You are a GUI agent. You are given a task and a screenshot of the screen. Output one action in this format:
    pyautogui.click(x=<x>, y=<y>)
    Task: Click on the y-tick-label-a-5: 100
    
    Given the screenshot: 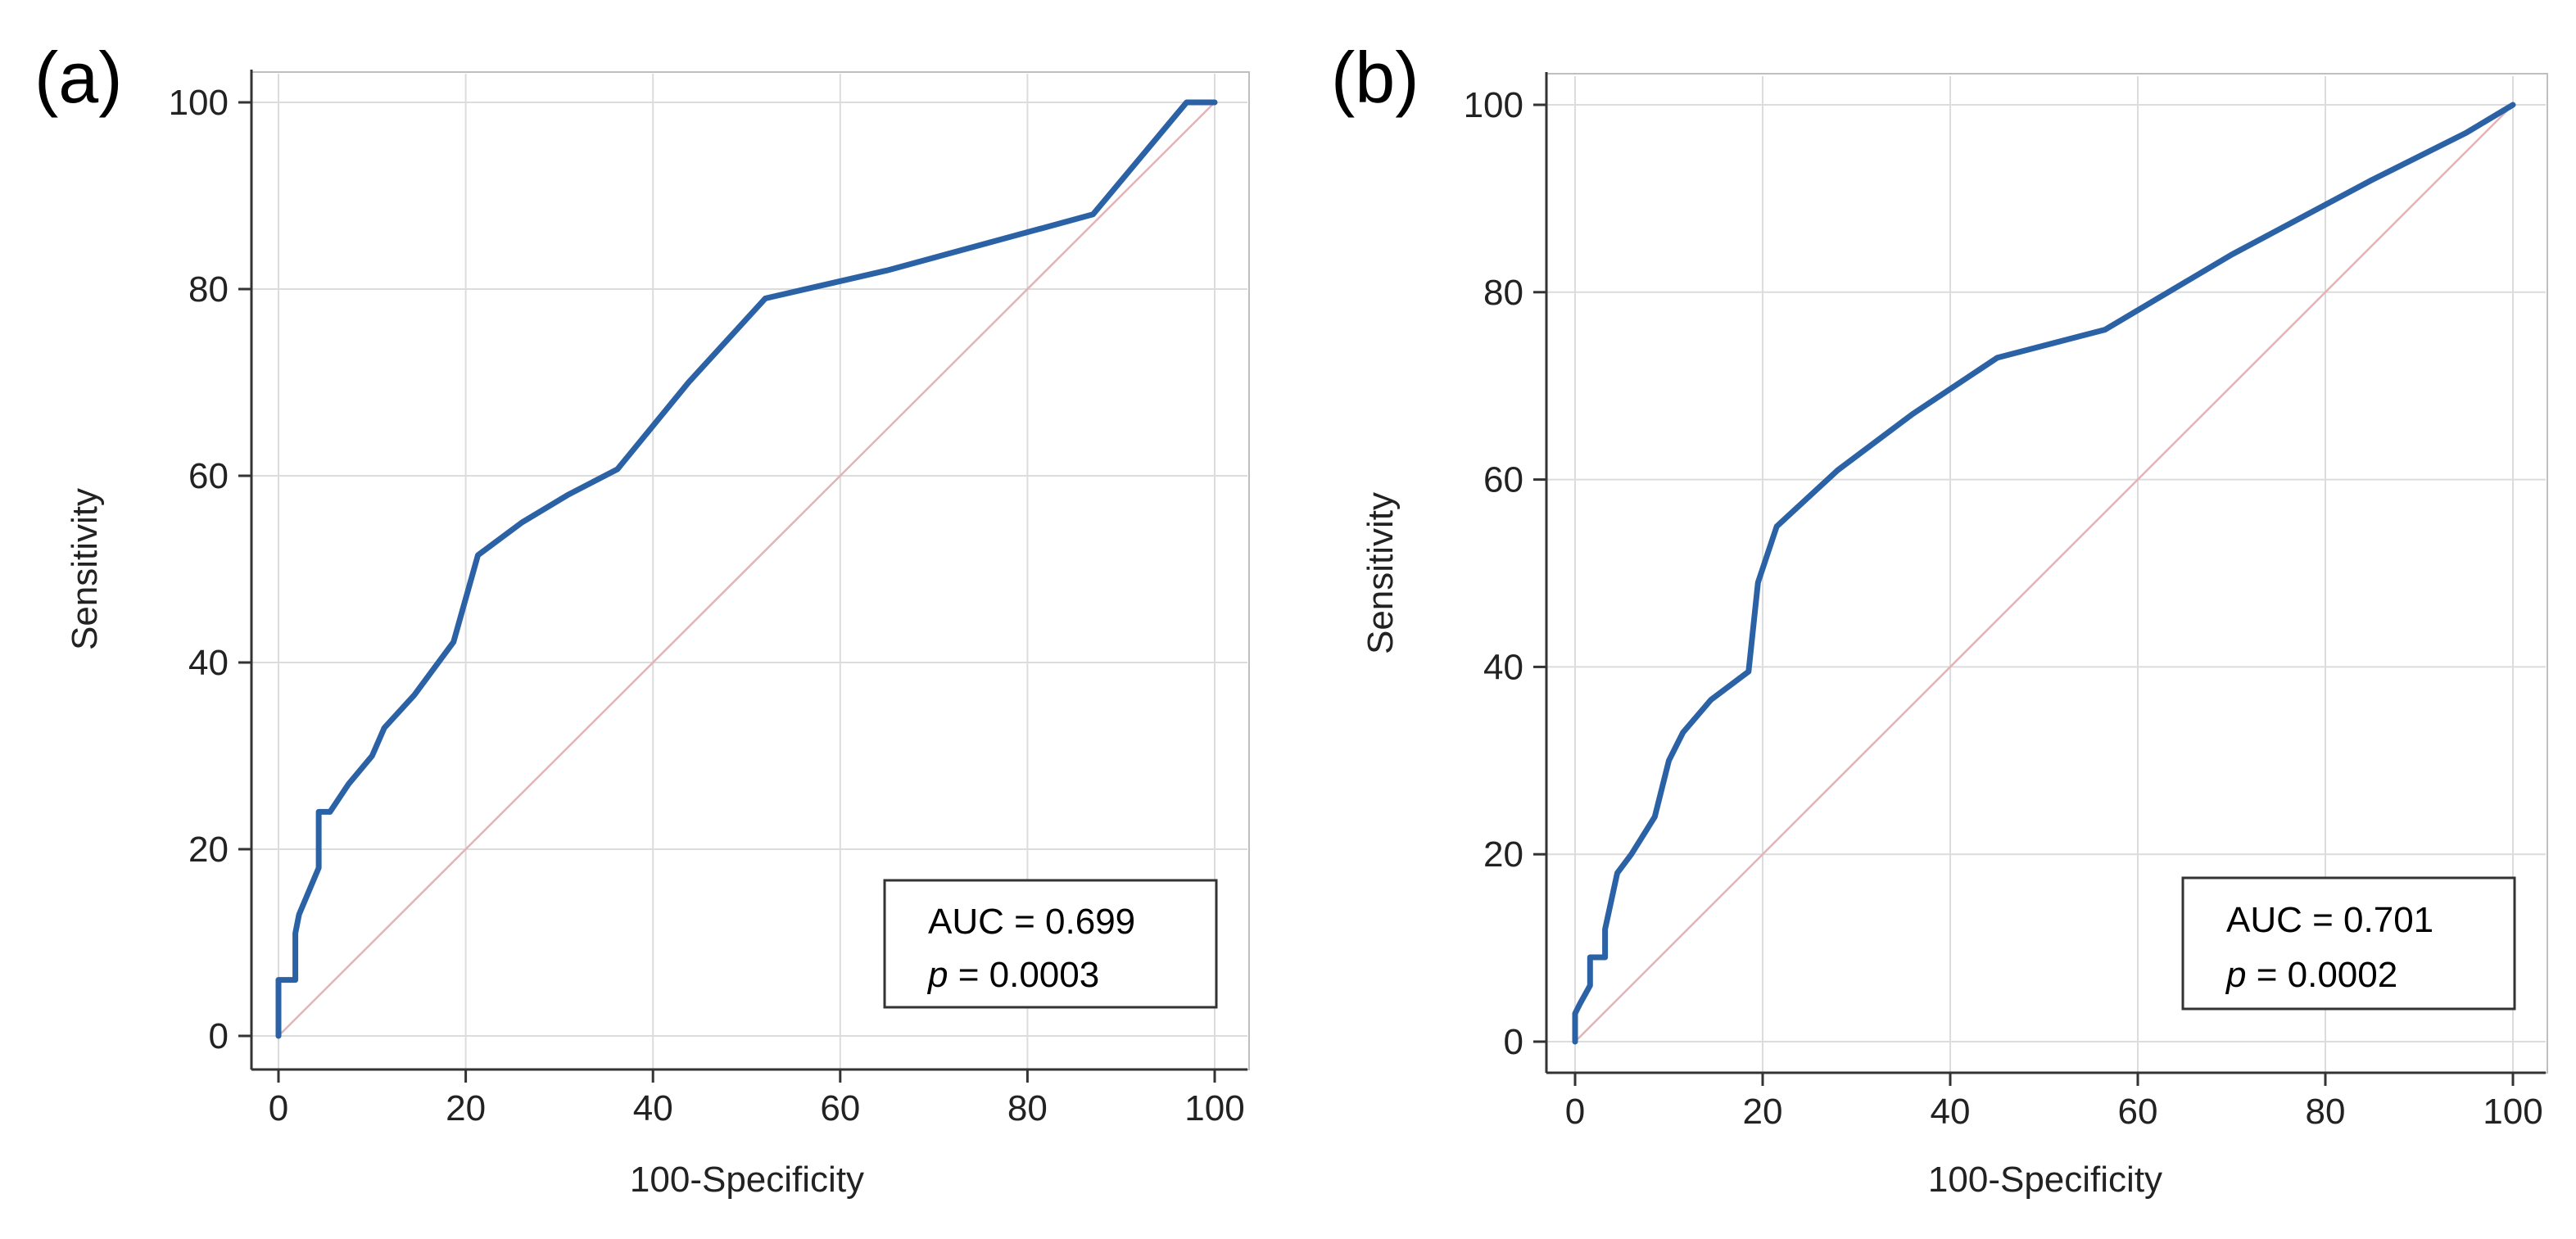 What is the action you would take?
    pyautogui.click(x=199, y=103)
    